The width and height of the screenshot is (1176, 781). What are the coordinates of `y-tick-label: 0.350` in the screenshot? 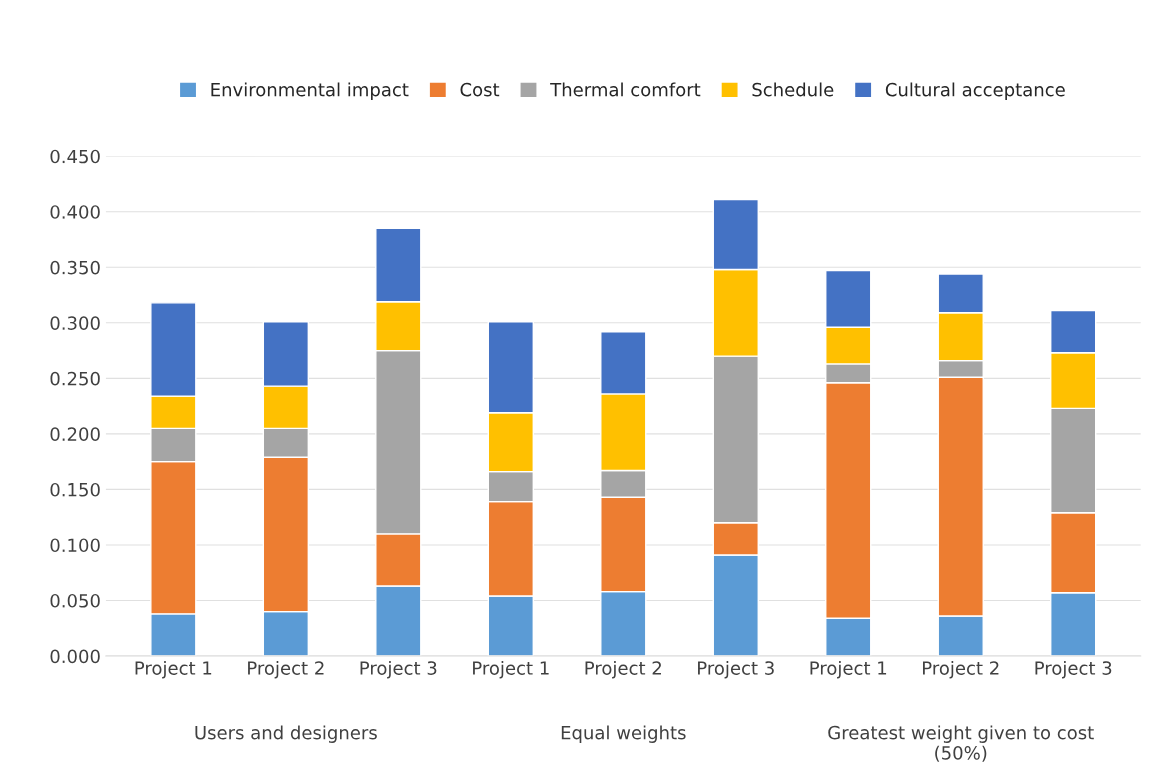 It's located at (75, 267).